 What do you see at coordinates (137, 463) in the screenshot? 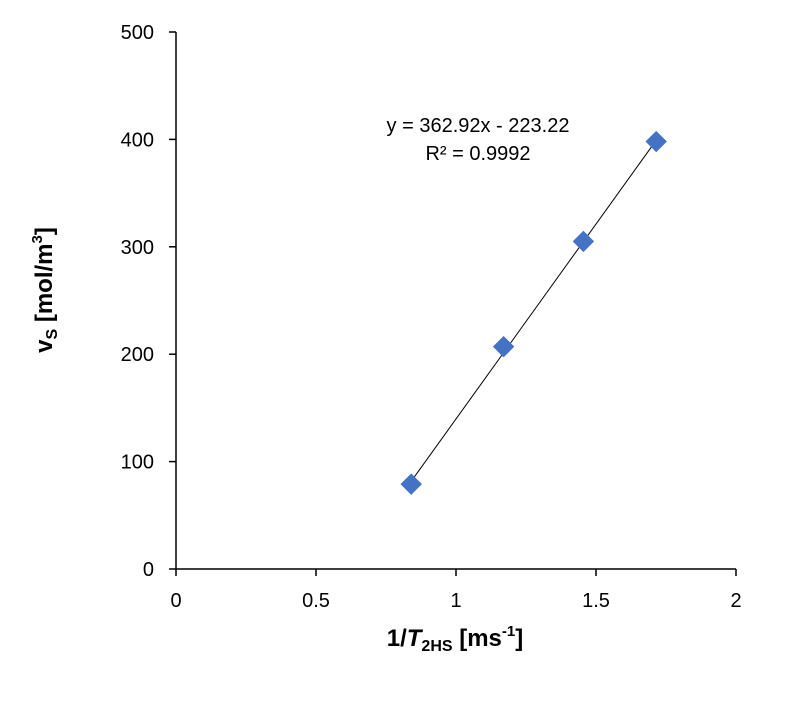
I see `y-tick-label: 100` at bounding box center [137, 463].